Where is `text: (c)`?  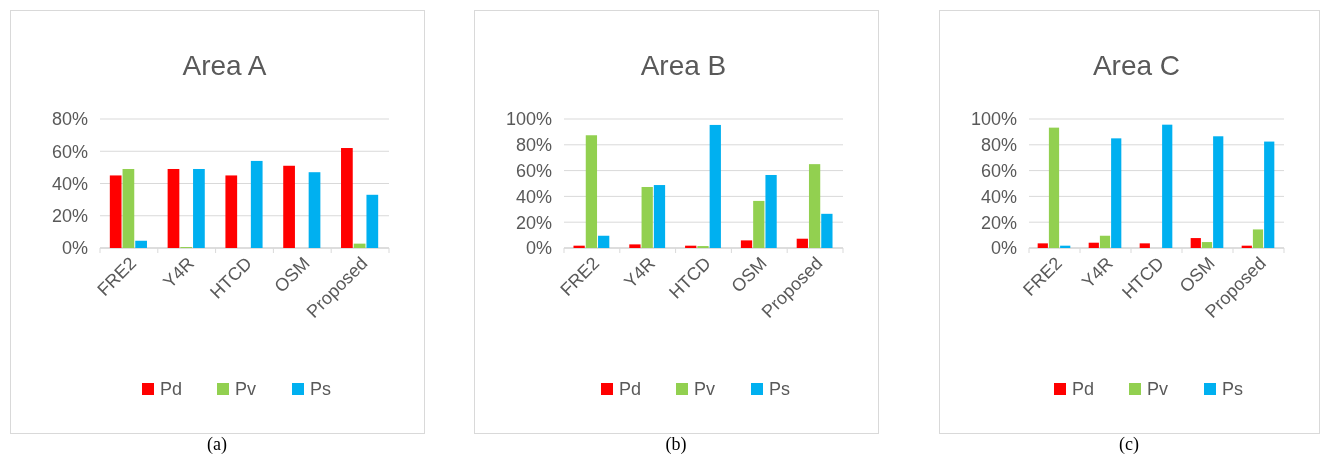 text: (c) is located at coordinates (1129, 444).